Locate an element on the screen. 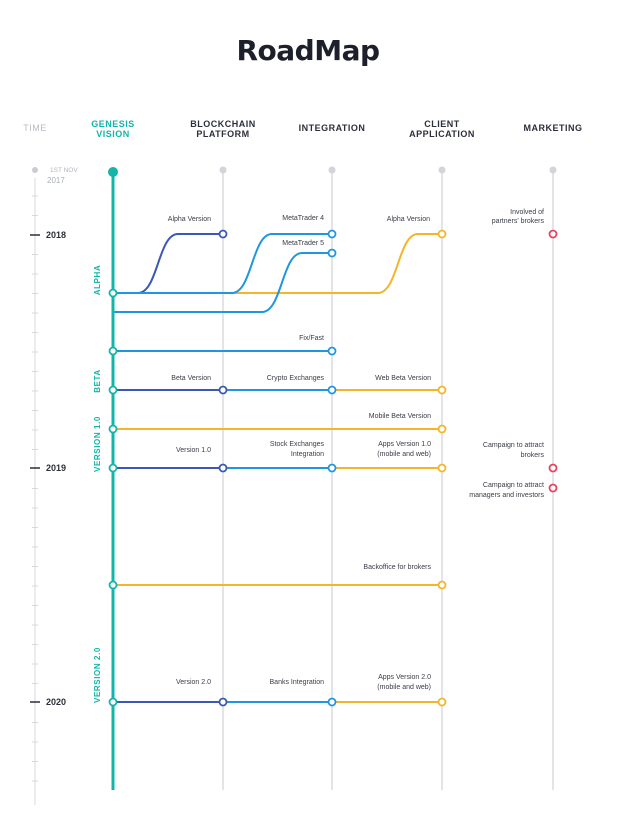  column-header-time: TIME is located at coordinates (35, 128).